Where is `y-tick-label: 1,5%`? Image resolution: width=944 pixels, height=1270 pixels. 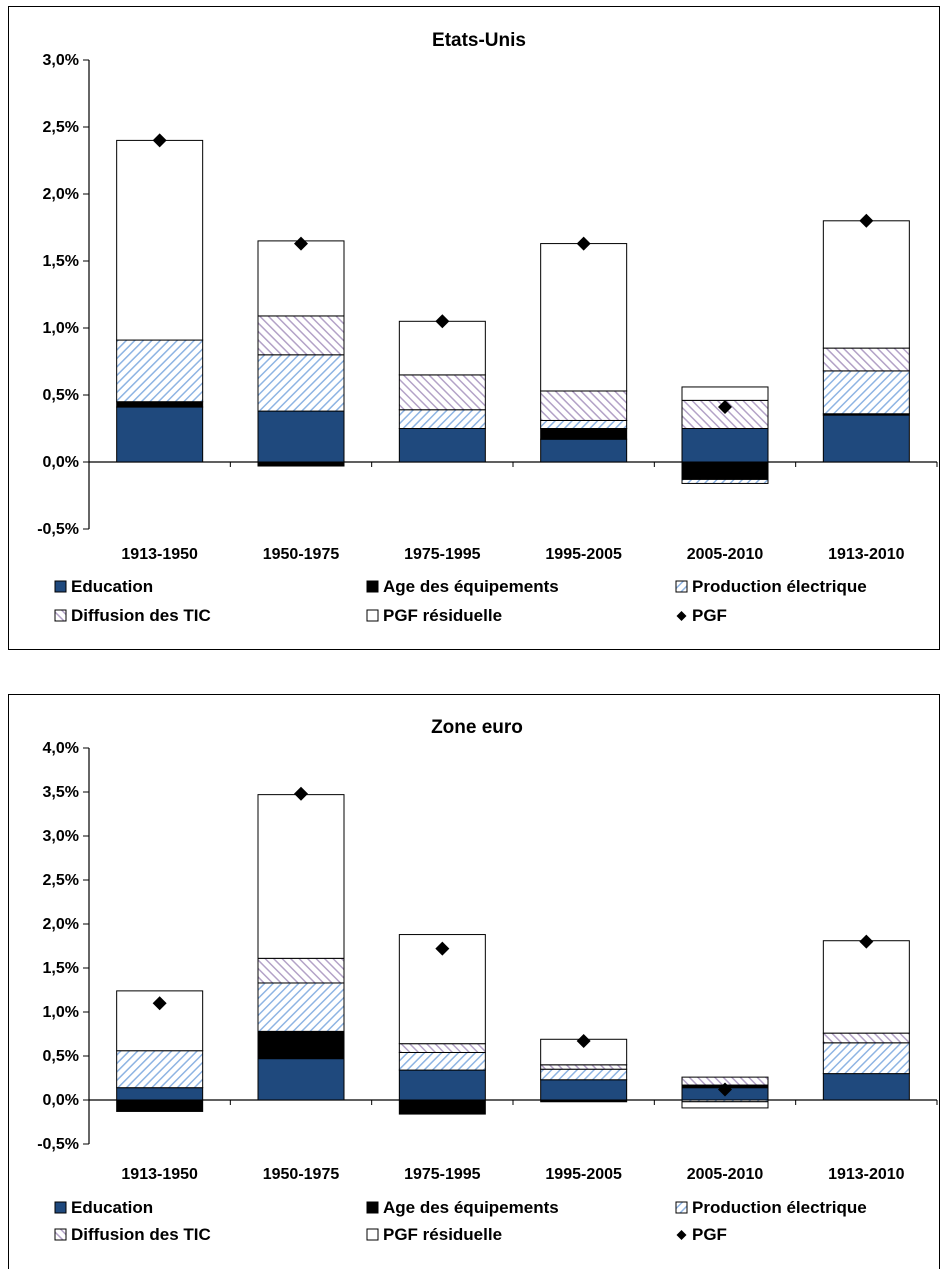 y-tick-label: 1,5% is located at coordinates (61, 968).